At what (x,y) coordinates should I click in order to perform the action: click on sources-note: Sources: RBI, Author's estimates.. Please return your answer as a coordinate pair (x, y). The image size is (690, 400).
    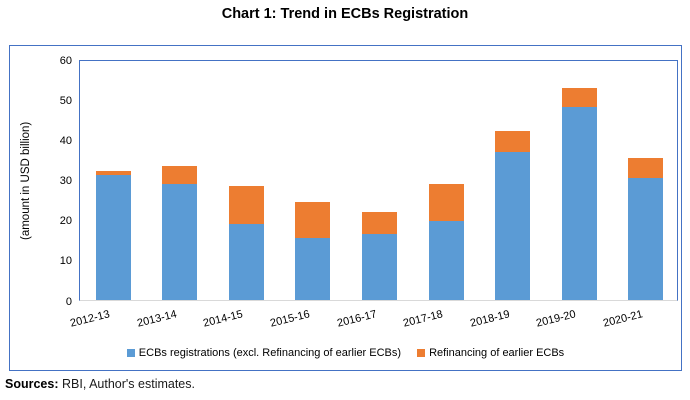
    Looking at the image, I should click on (100, 384).